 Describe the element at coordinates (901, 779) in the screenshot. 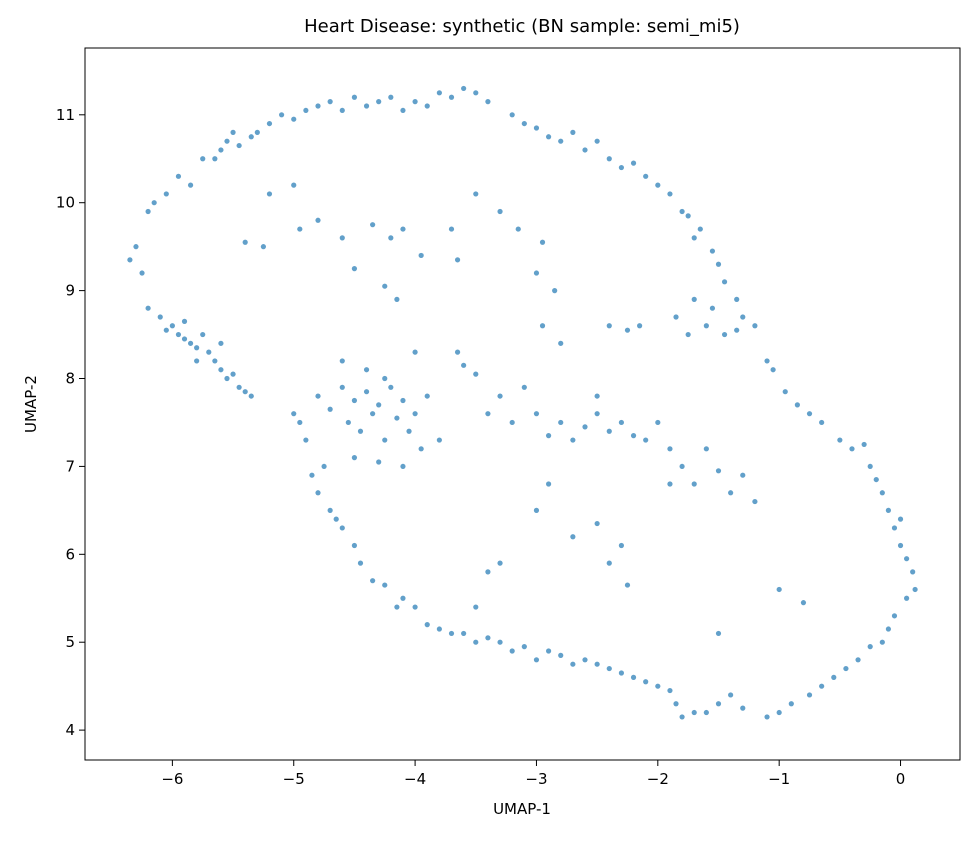

I see `x-tick-label: 0` at that location.